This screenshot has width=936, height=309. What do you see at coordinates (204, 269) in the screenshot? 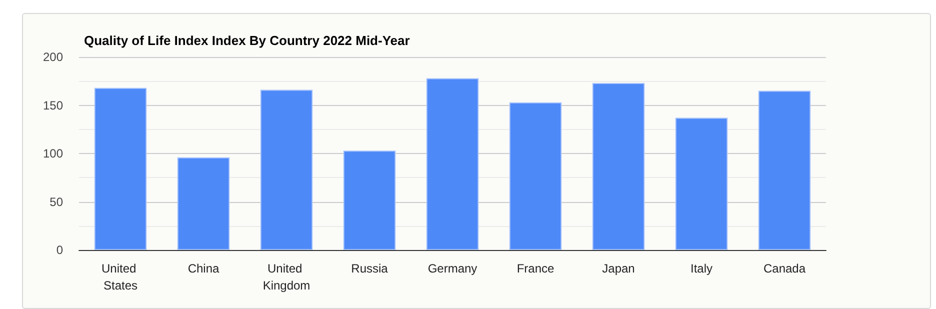
I see `x-tick-label: China` at bounding box center [204, 269].